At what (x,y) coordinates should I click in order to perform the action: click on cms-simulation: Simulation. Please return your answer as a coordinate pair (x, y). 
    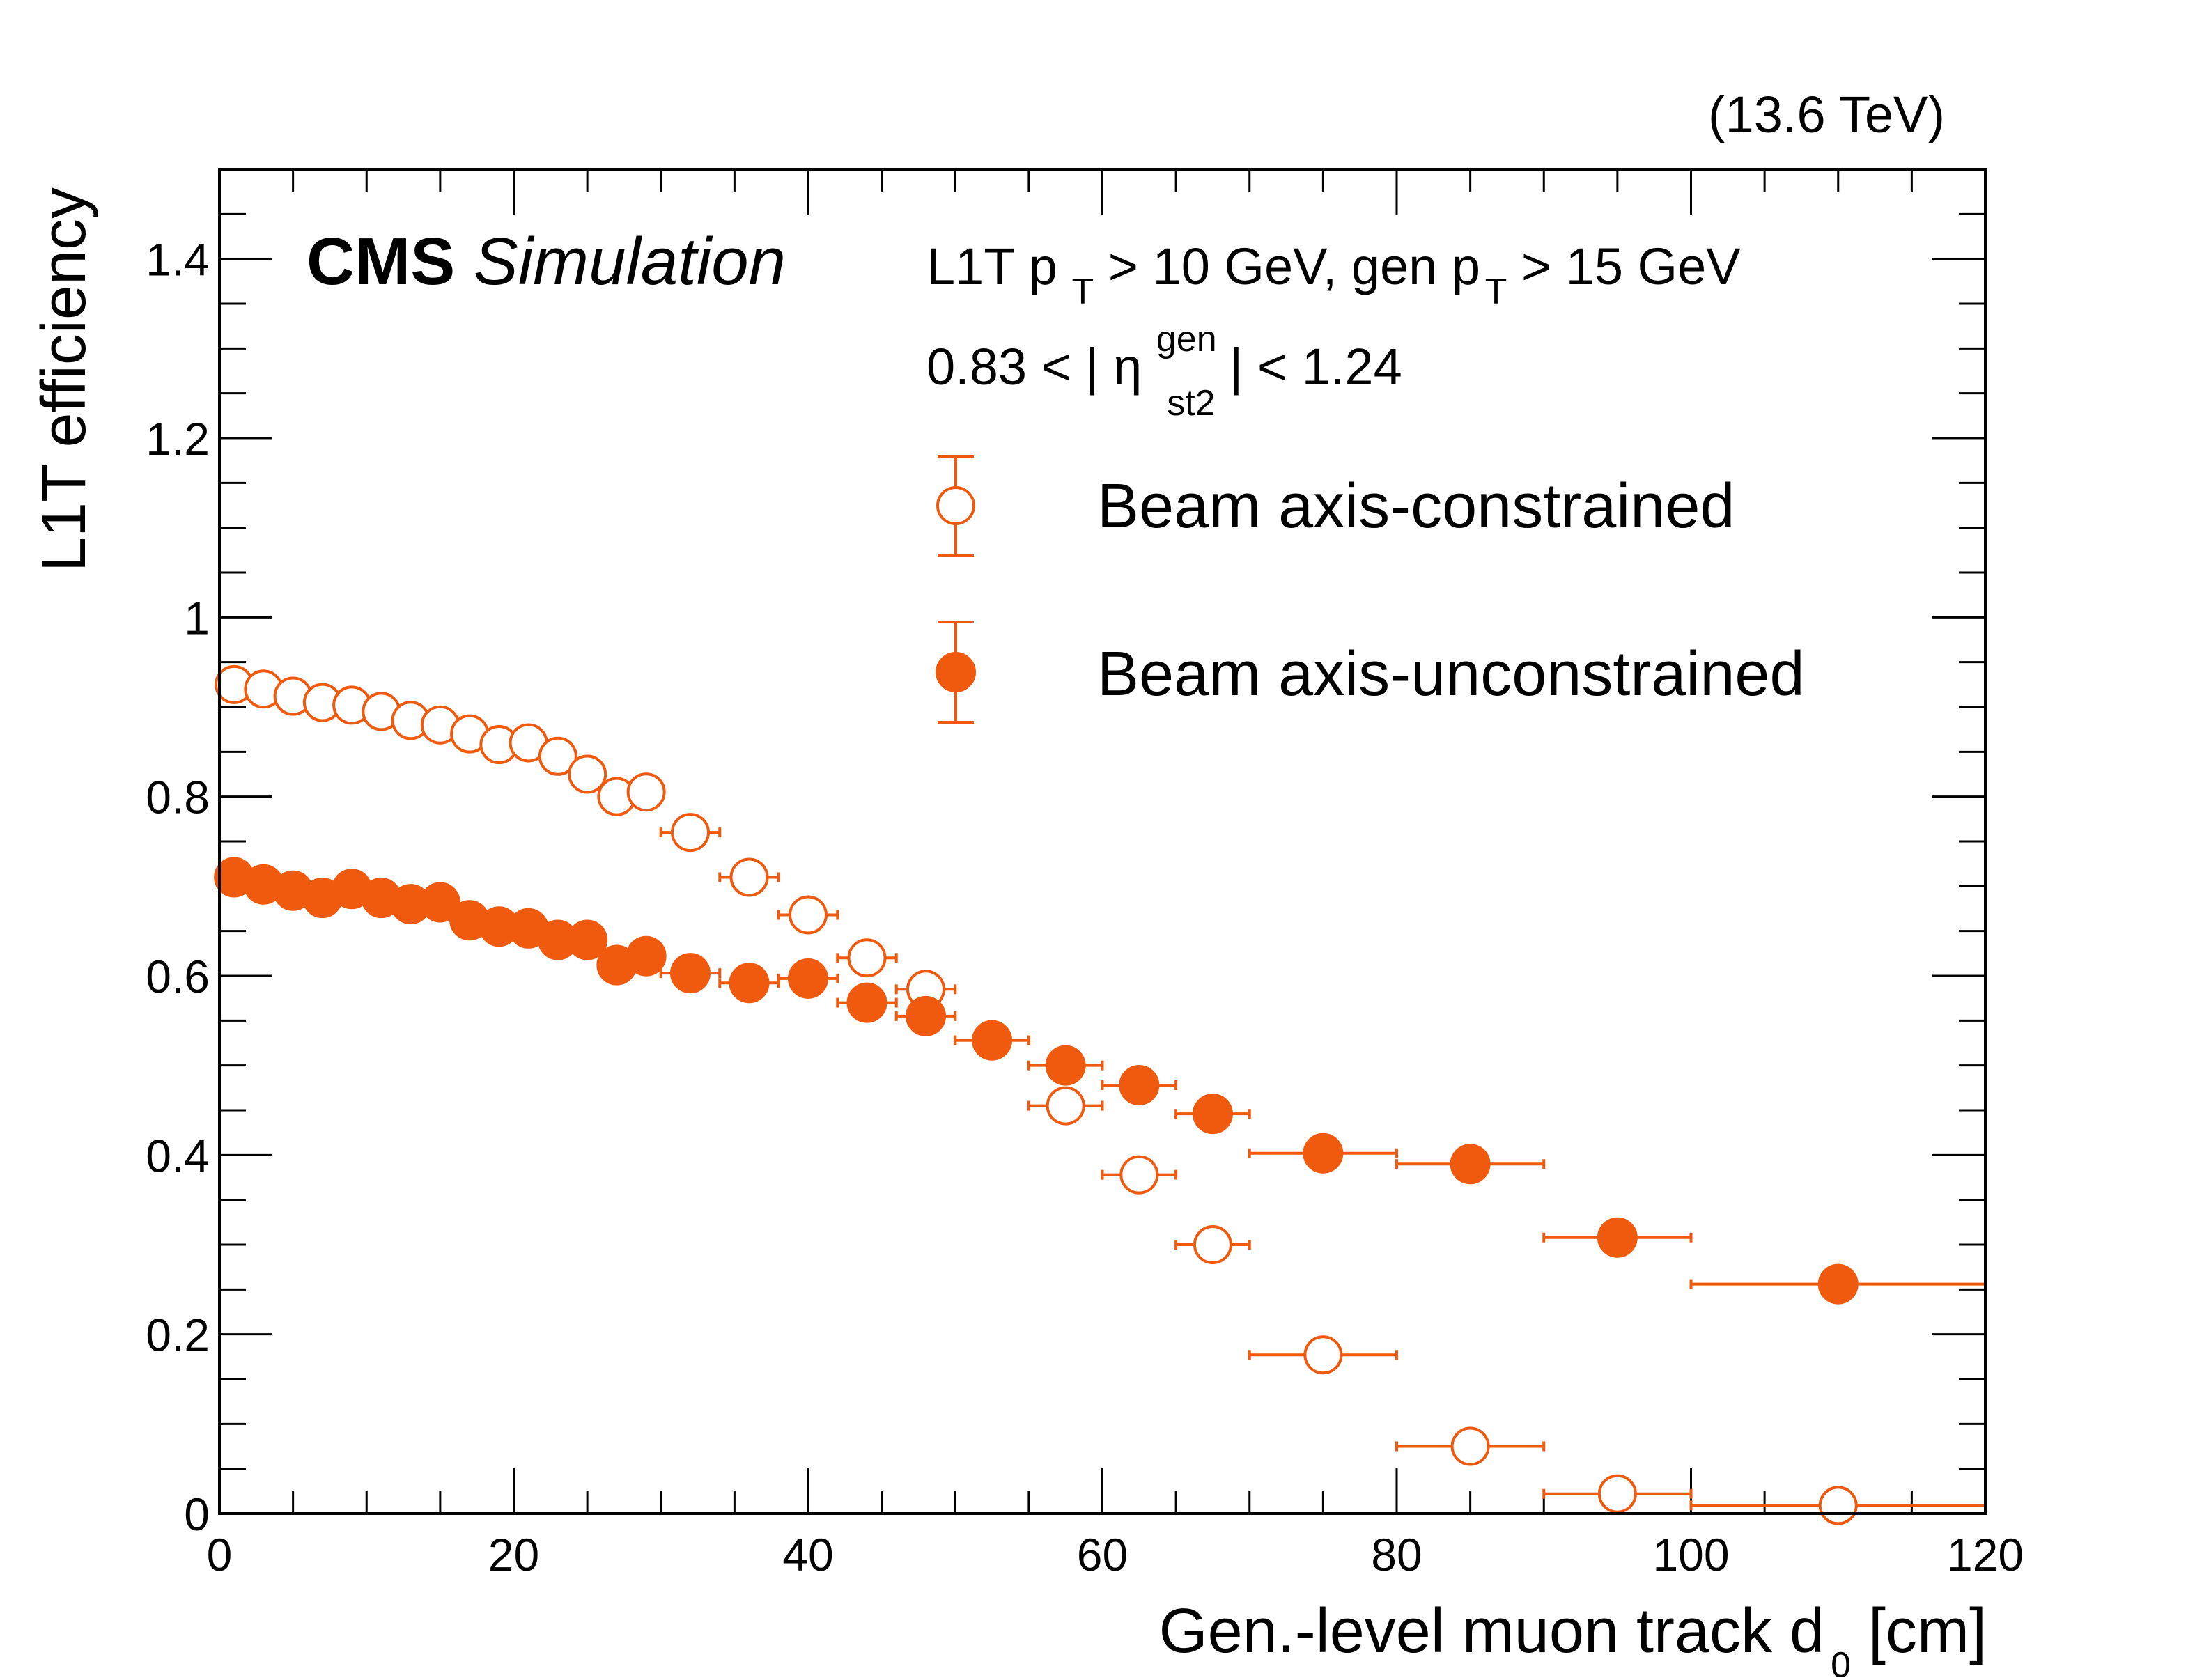
    Looking at the image, I should click on (630, 261).